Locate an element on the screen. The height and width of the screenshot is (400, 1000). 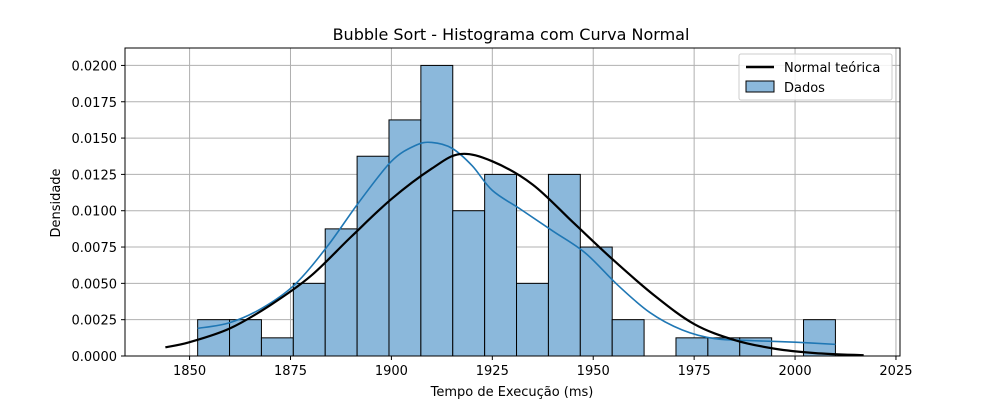
y-axis-label: Densidade is located at coordinates (56, 202).